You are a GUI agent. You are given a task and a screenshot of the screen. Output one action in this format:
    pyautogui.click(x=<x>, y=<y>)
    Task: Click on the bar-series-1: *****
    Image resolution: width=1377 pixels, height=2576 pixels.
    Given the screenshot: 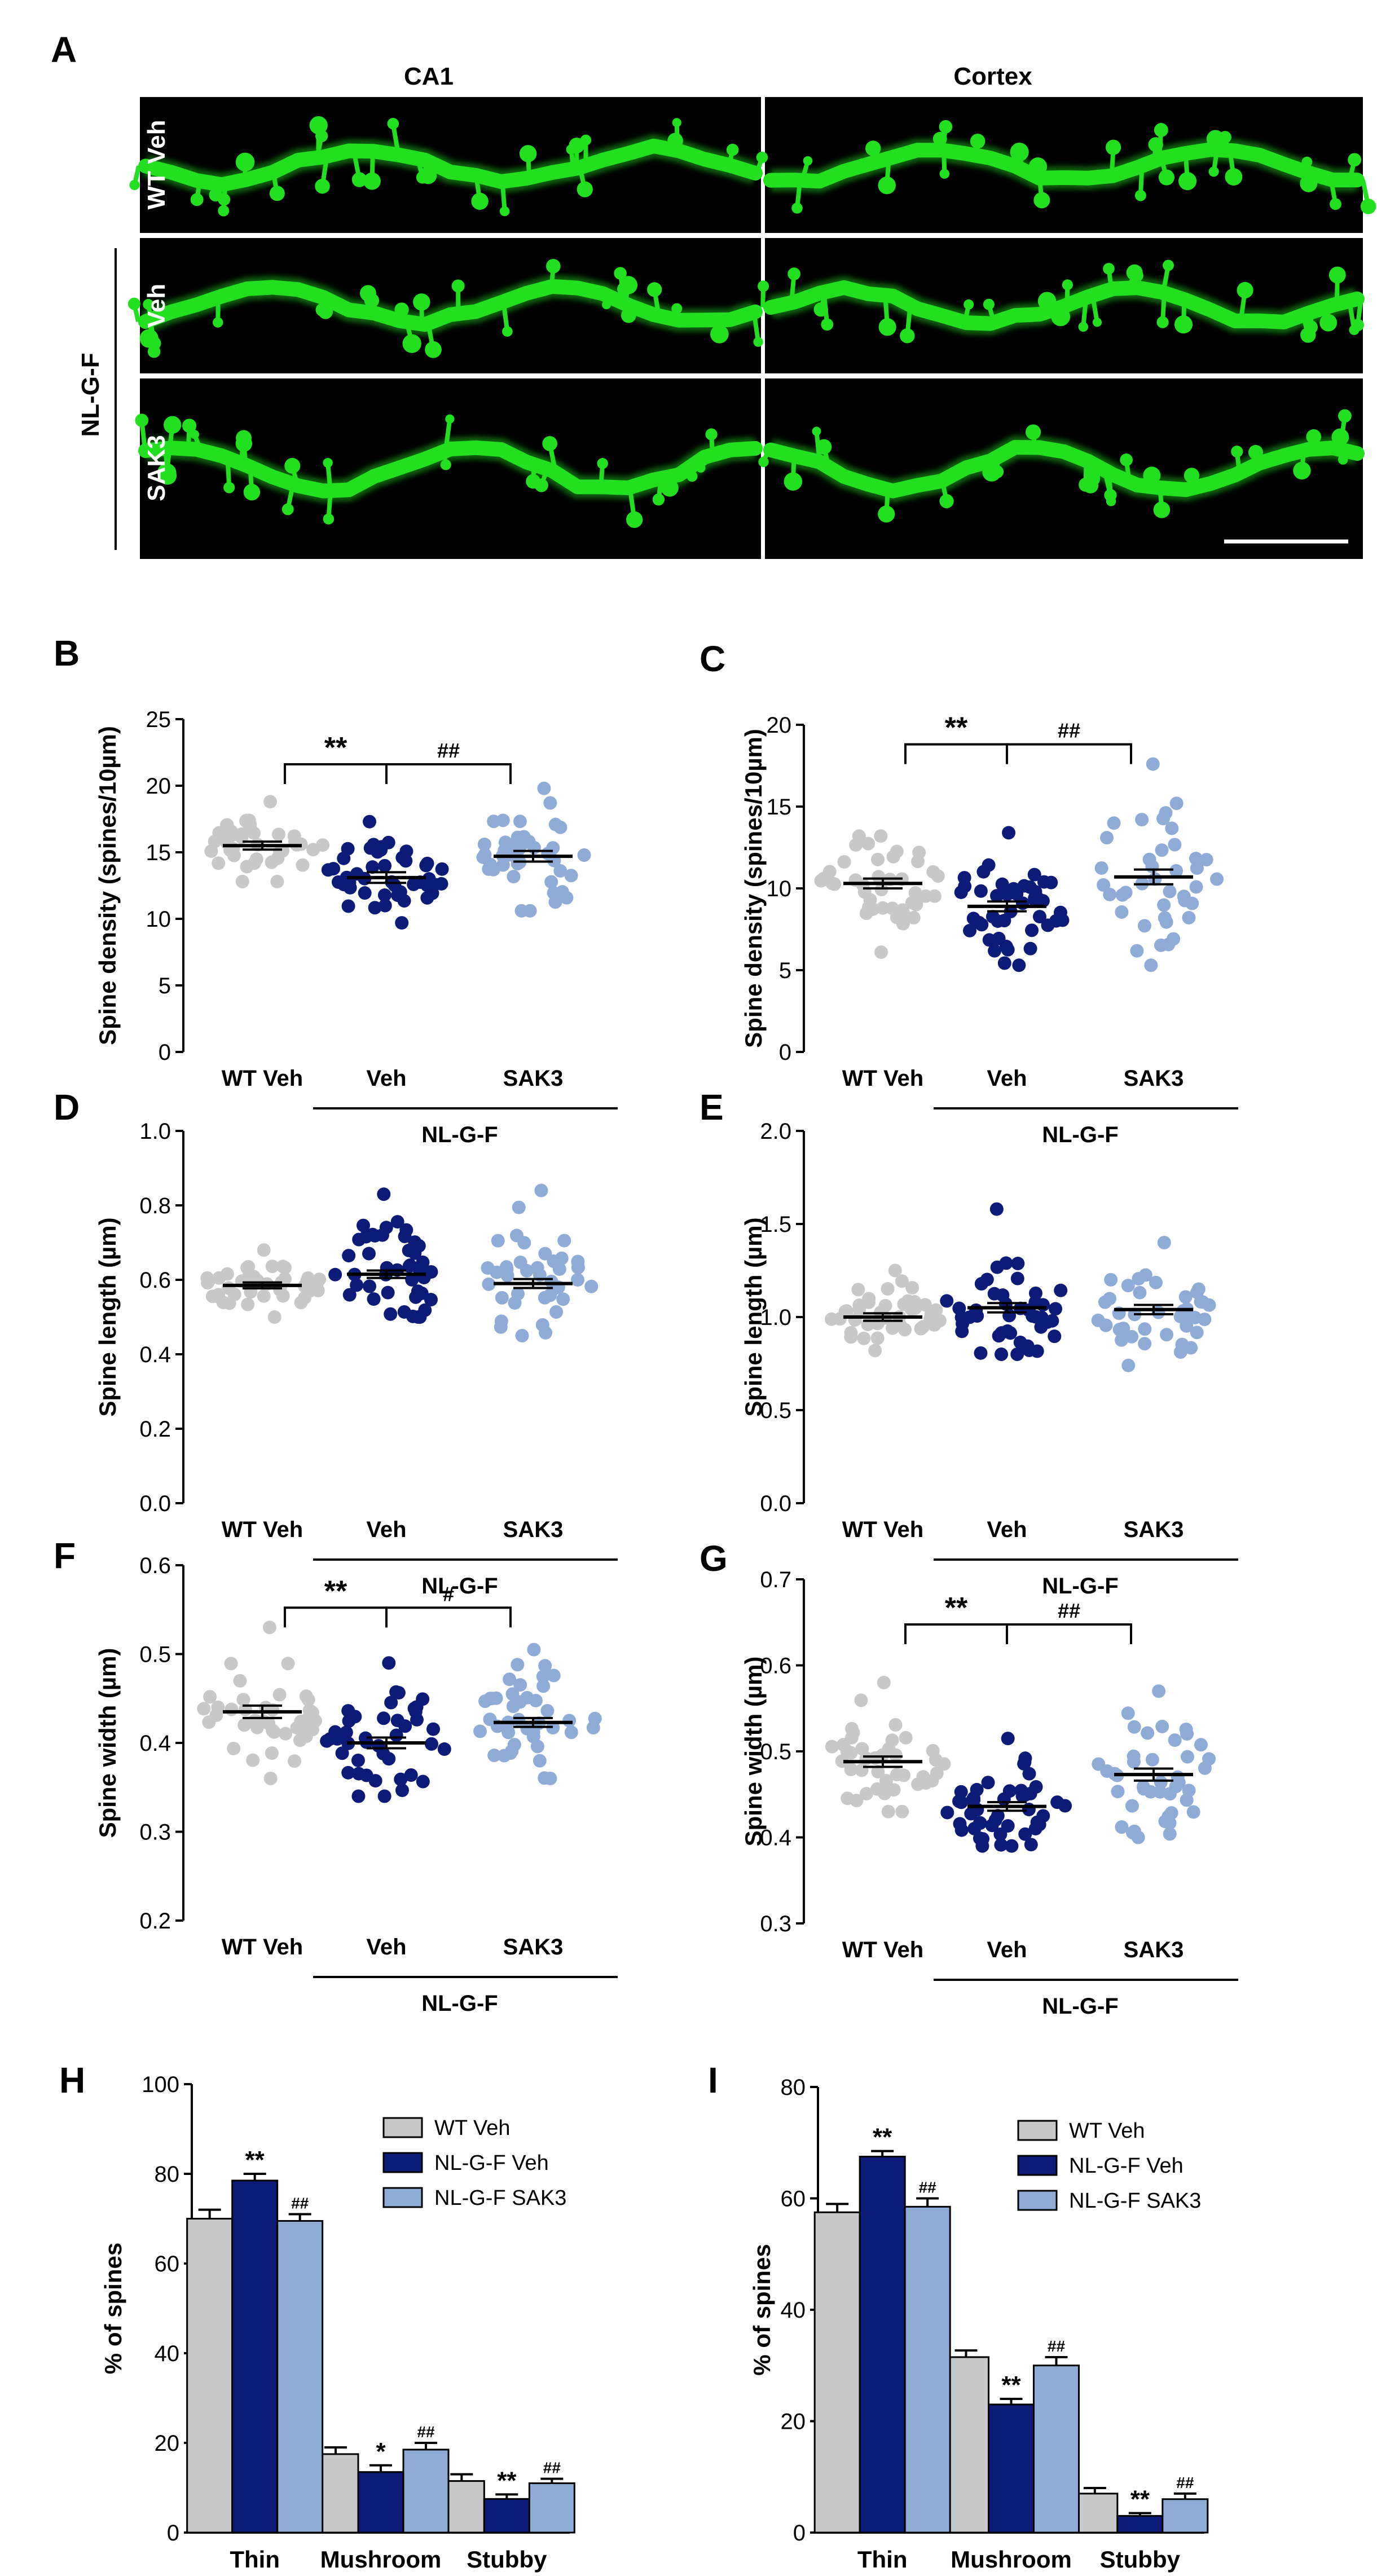 What is the action you would take?
    pyautogui.click(x=380, y=2340)
    